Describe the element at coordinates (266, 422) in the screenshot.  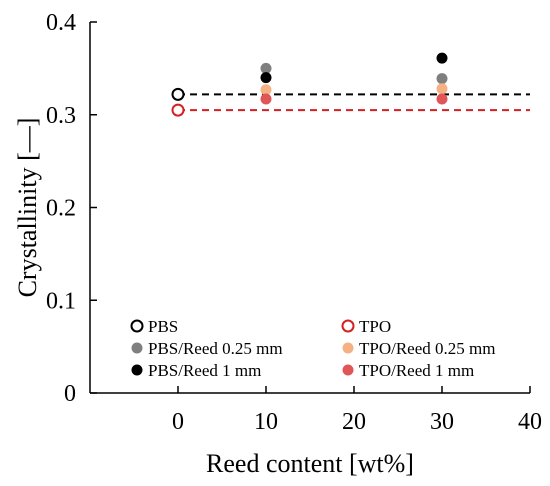
I see `x-tick-label: 10` at that location.